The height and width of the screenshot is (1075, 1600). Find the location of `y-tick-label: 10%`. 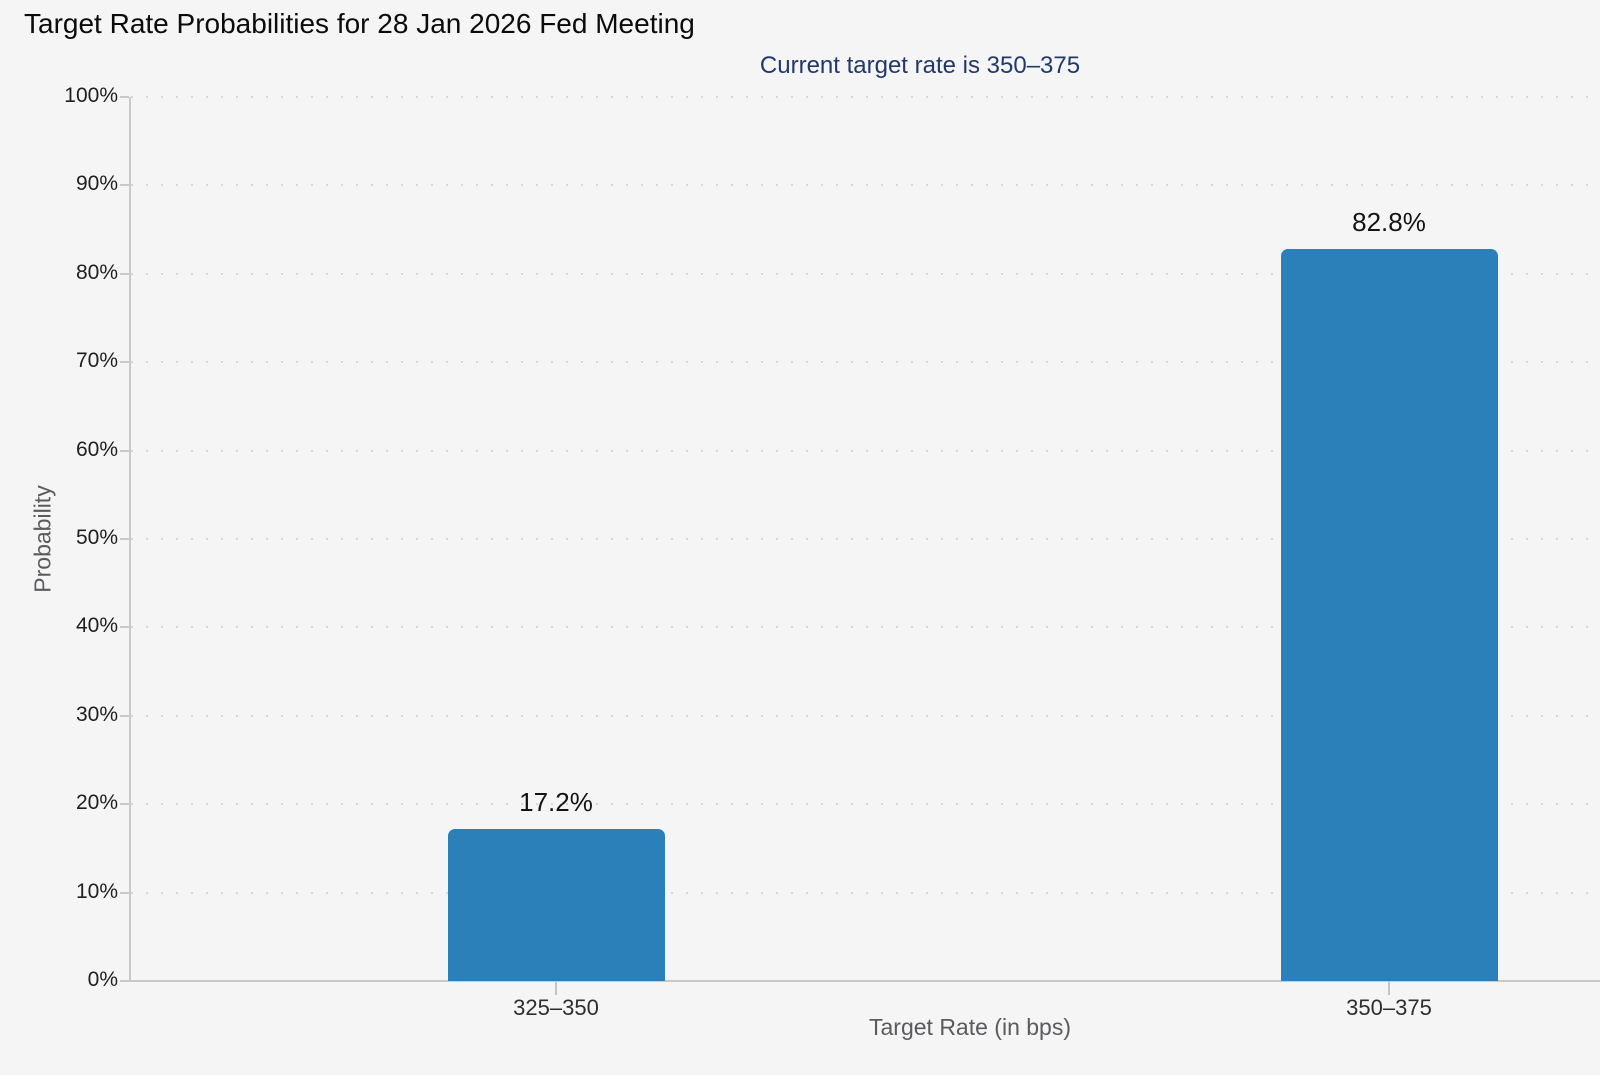

y-tick-label: 10% is located at coordinates (96, 891).